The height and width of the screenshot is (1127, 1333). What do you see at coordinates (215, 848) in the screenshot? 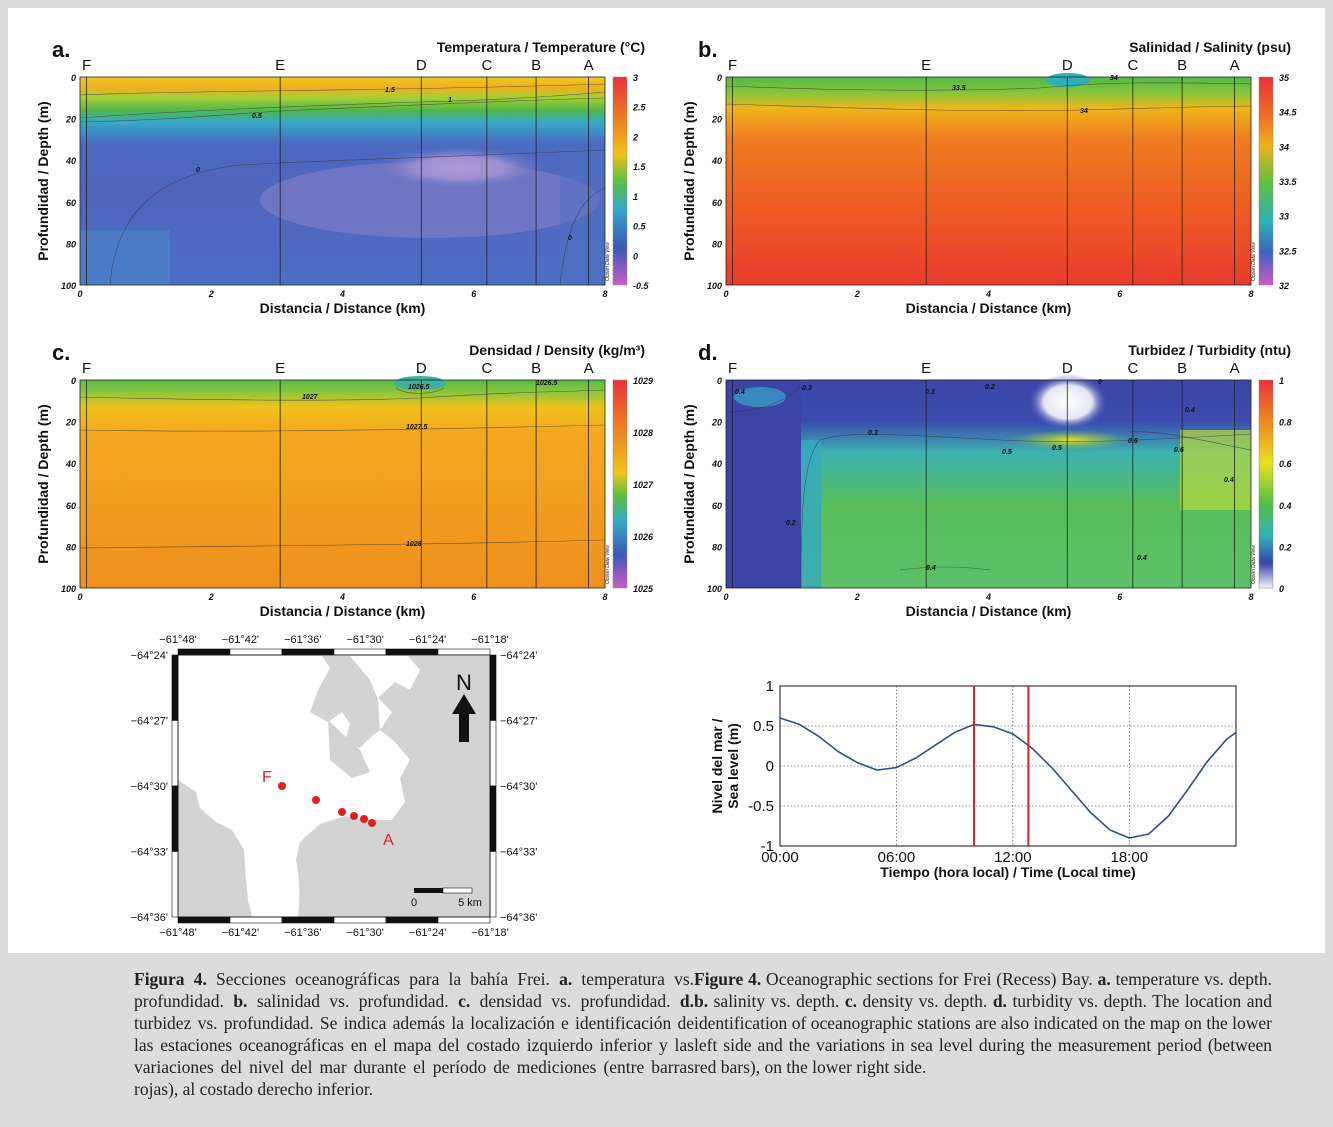
I see `map-land-west` at bounding box center [215, 848].